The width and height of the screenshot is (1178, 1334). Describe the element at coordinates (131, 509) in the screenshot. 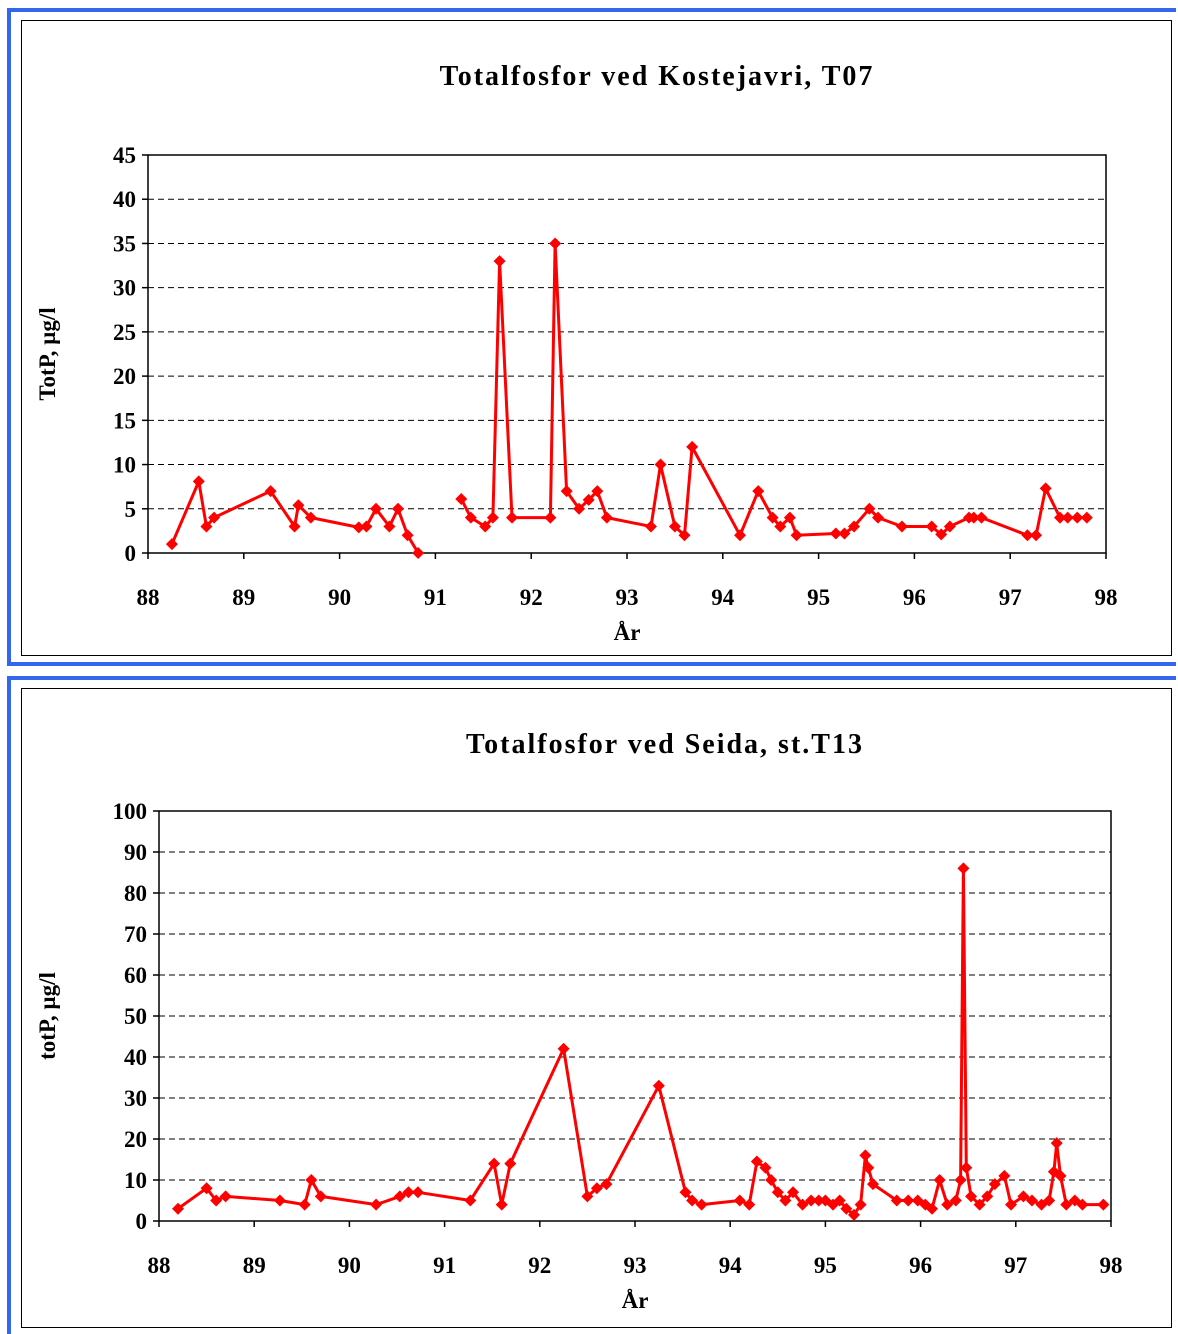

I see `y-tick-label: 5` at that location.